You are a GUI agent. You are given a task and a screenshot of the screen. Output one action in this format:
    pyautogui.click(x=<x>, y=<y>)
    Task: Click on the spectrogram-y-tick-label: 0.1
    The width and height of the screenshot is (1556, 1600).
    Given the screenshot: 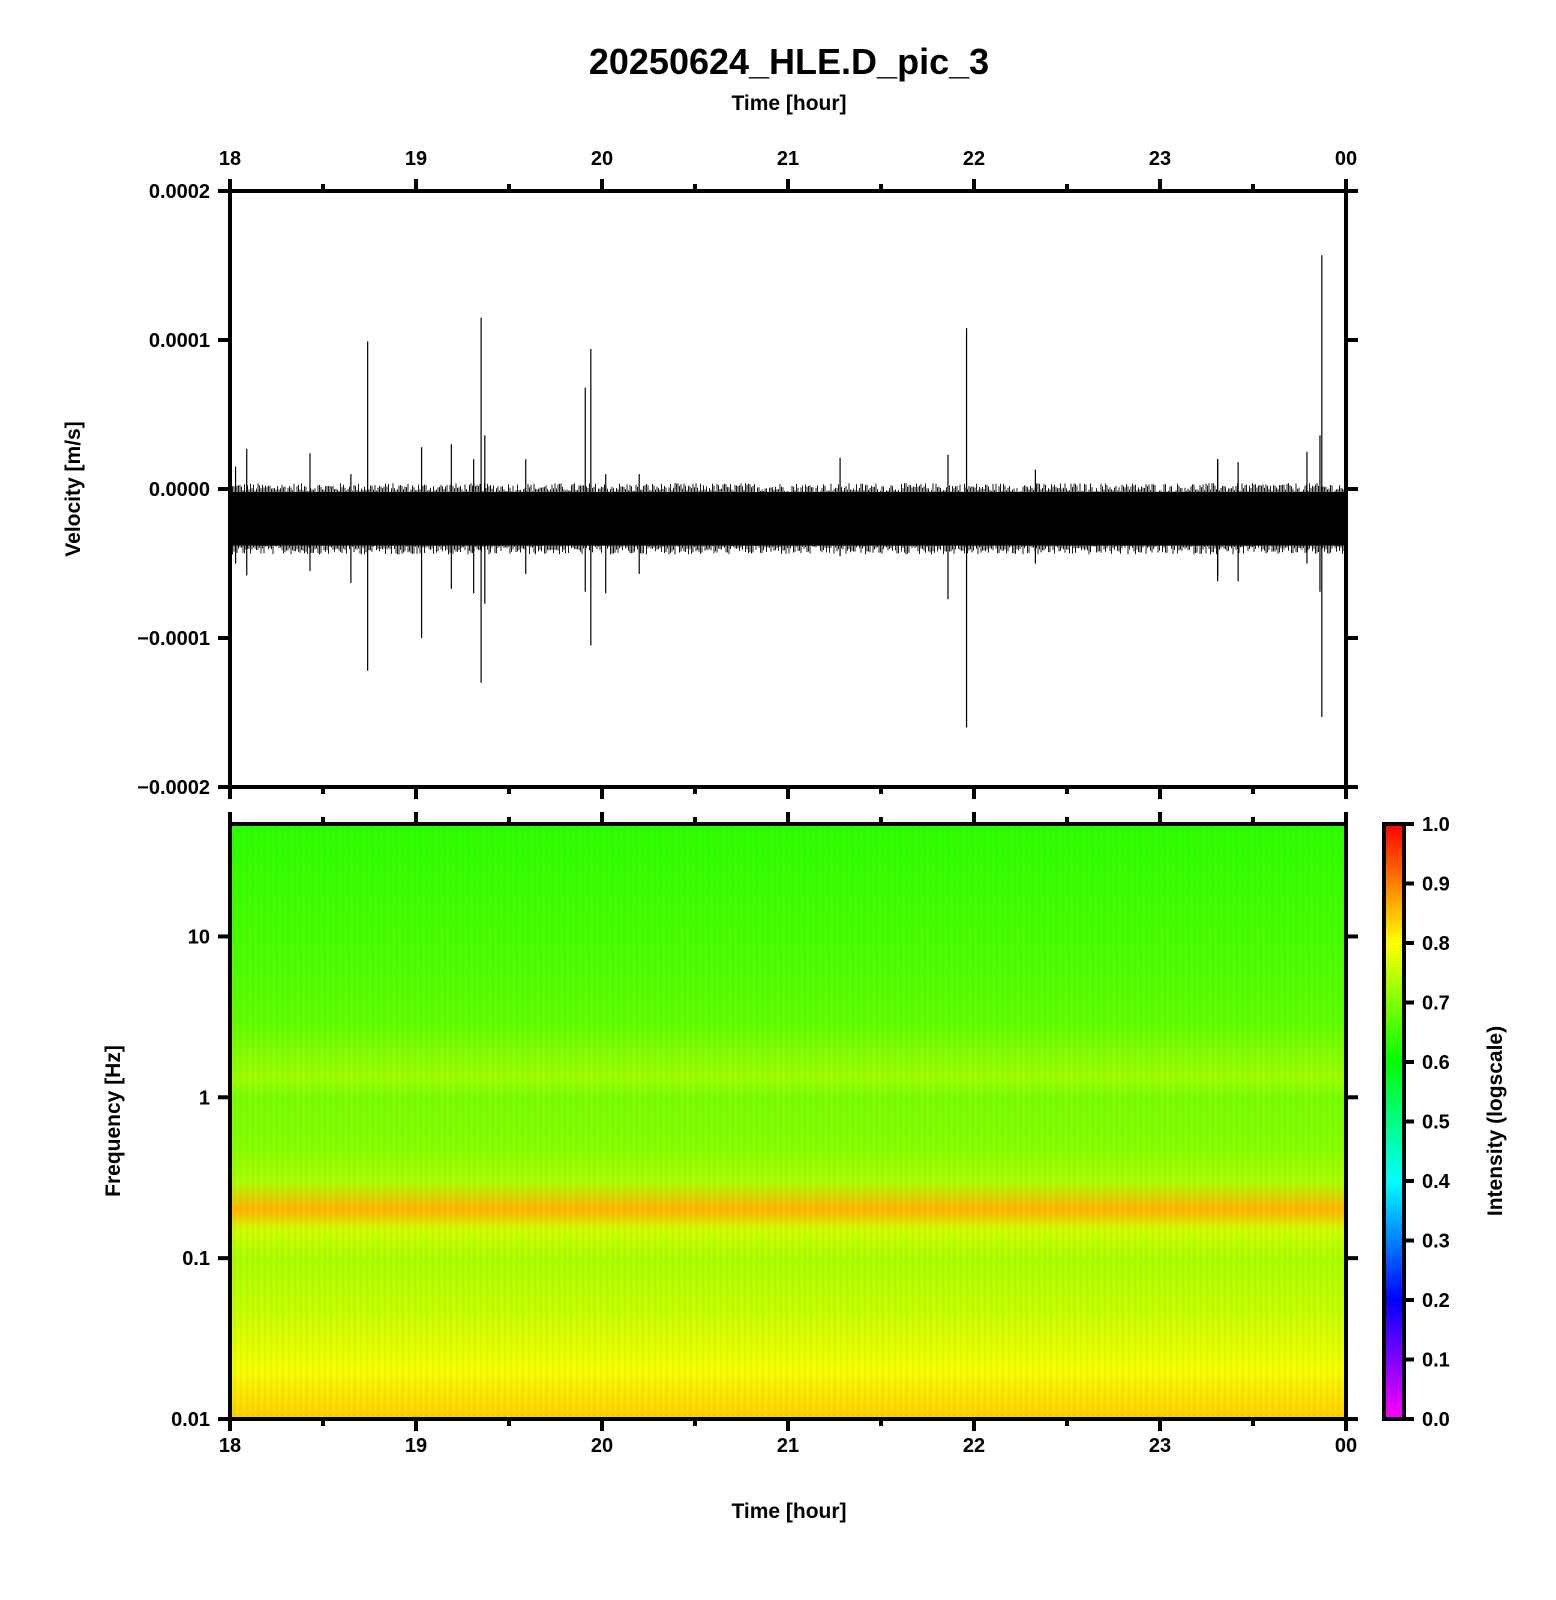 What is the action you would take?
    pyautogui.click(x=196, y=1259)
    